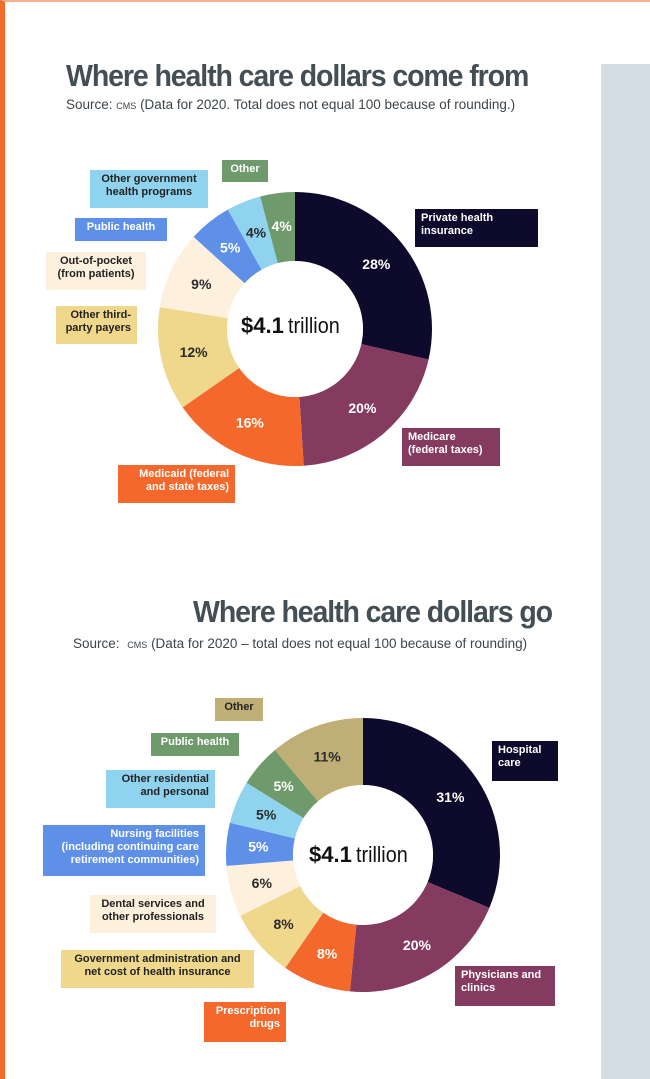 The height and width of the screenshot is (1079, 650). What do you see at coordinates (250, 423) in the screenshot?
I see `slice-value-label: 16%` at bounding box center [250, 423].